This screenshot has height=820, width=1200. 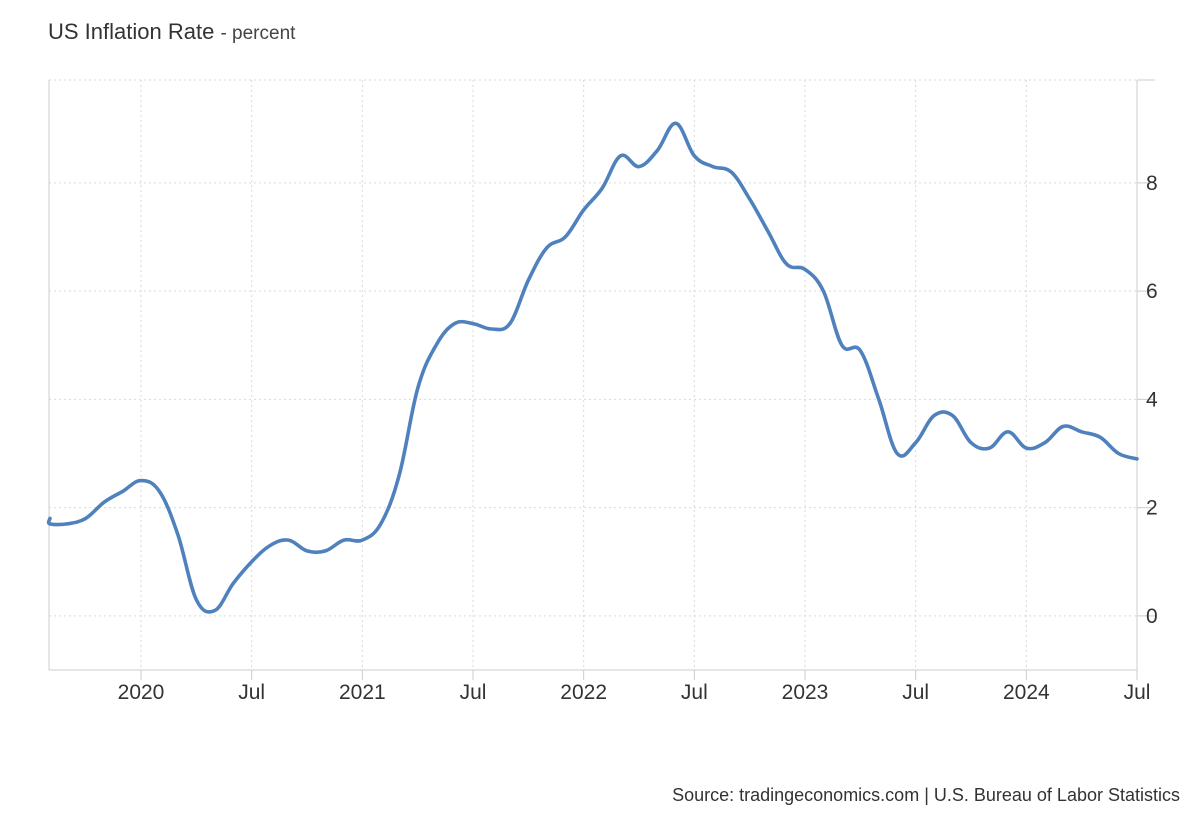 What do you see at coordinates (258, 33) in the screenshot?
I see `chart-subtitle: - percent` at bounding box center [258, 33].